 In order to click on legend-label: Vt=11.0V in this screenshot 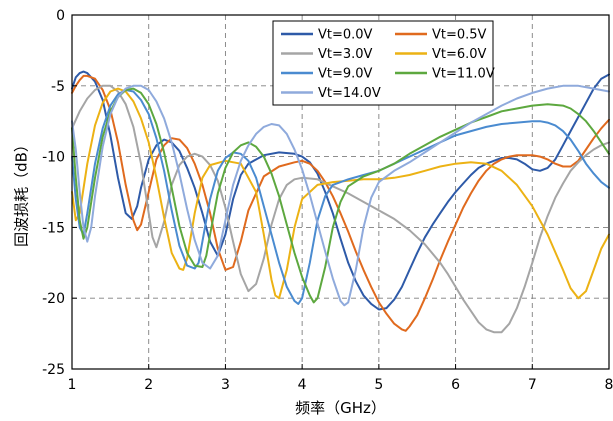, I will do `click(463, 74)`.